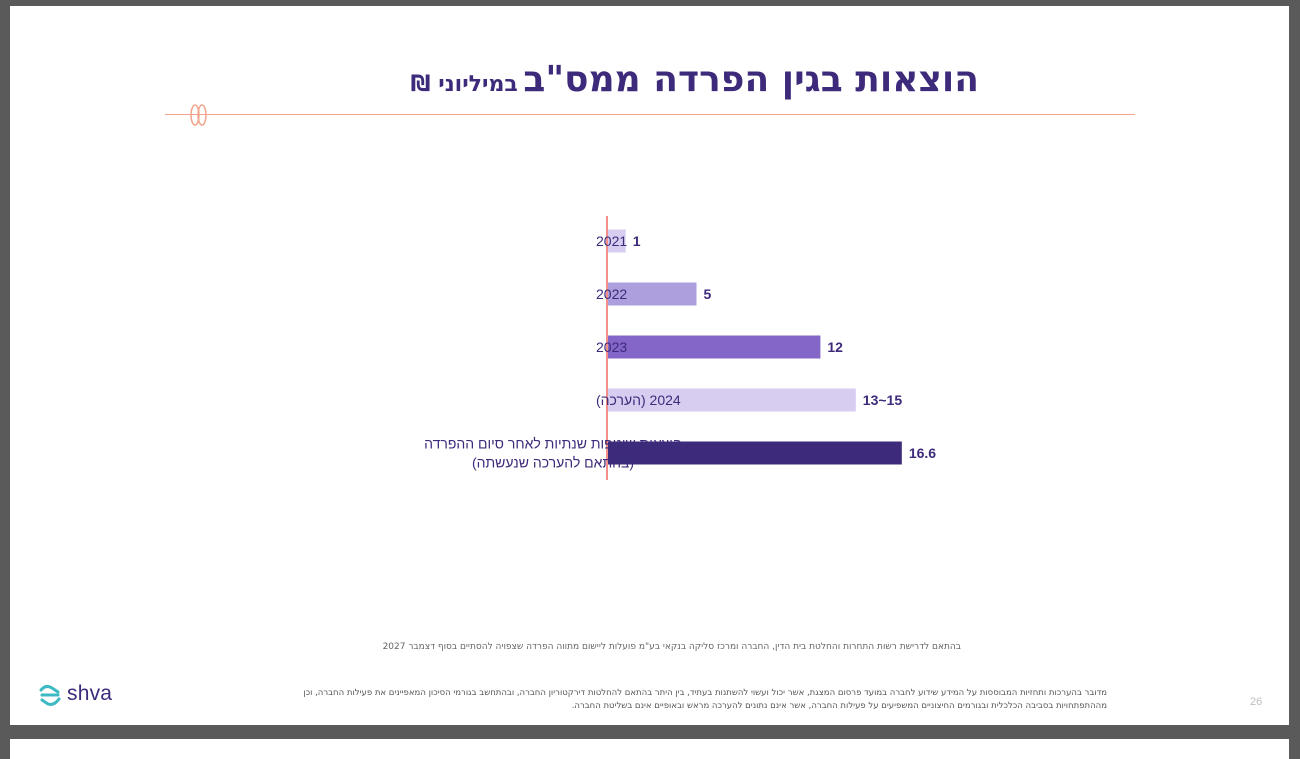  Describe the element at coordinates (90, 693) in the screenshot. I see `logo-text: shva` at that location.